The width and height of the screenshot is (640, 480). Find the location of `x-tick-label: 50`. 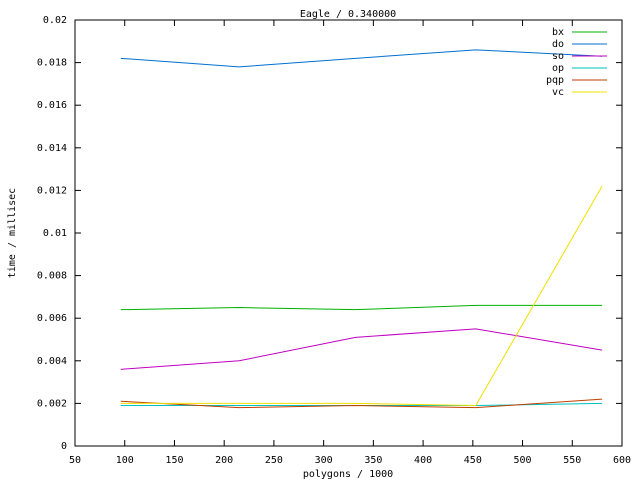

x-tick-label: 50 is located at coordinates (75, 460).